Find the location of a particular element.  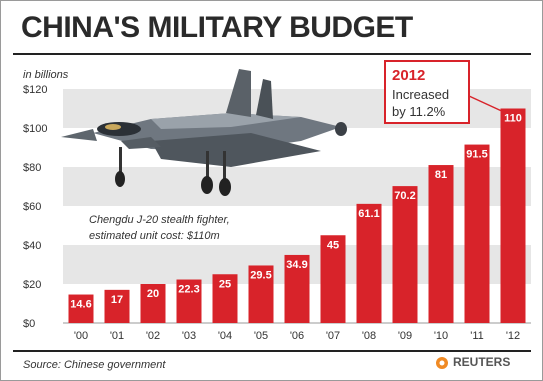

x-tick-label: '12 is located at coordinates (513, 336).